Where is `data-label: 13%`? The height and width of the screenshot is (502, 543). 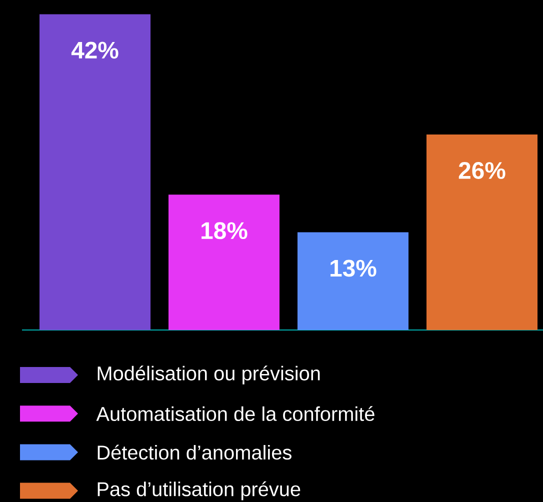
data-label: 13% is located at coordinates (353, 268).